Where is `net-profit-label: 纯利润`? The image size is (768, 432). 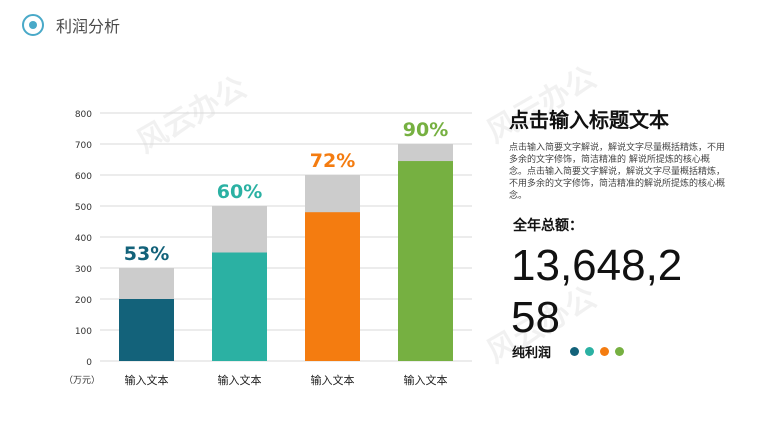 net-profit-label: 纯利润 is located at coordinates (532, 353).